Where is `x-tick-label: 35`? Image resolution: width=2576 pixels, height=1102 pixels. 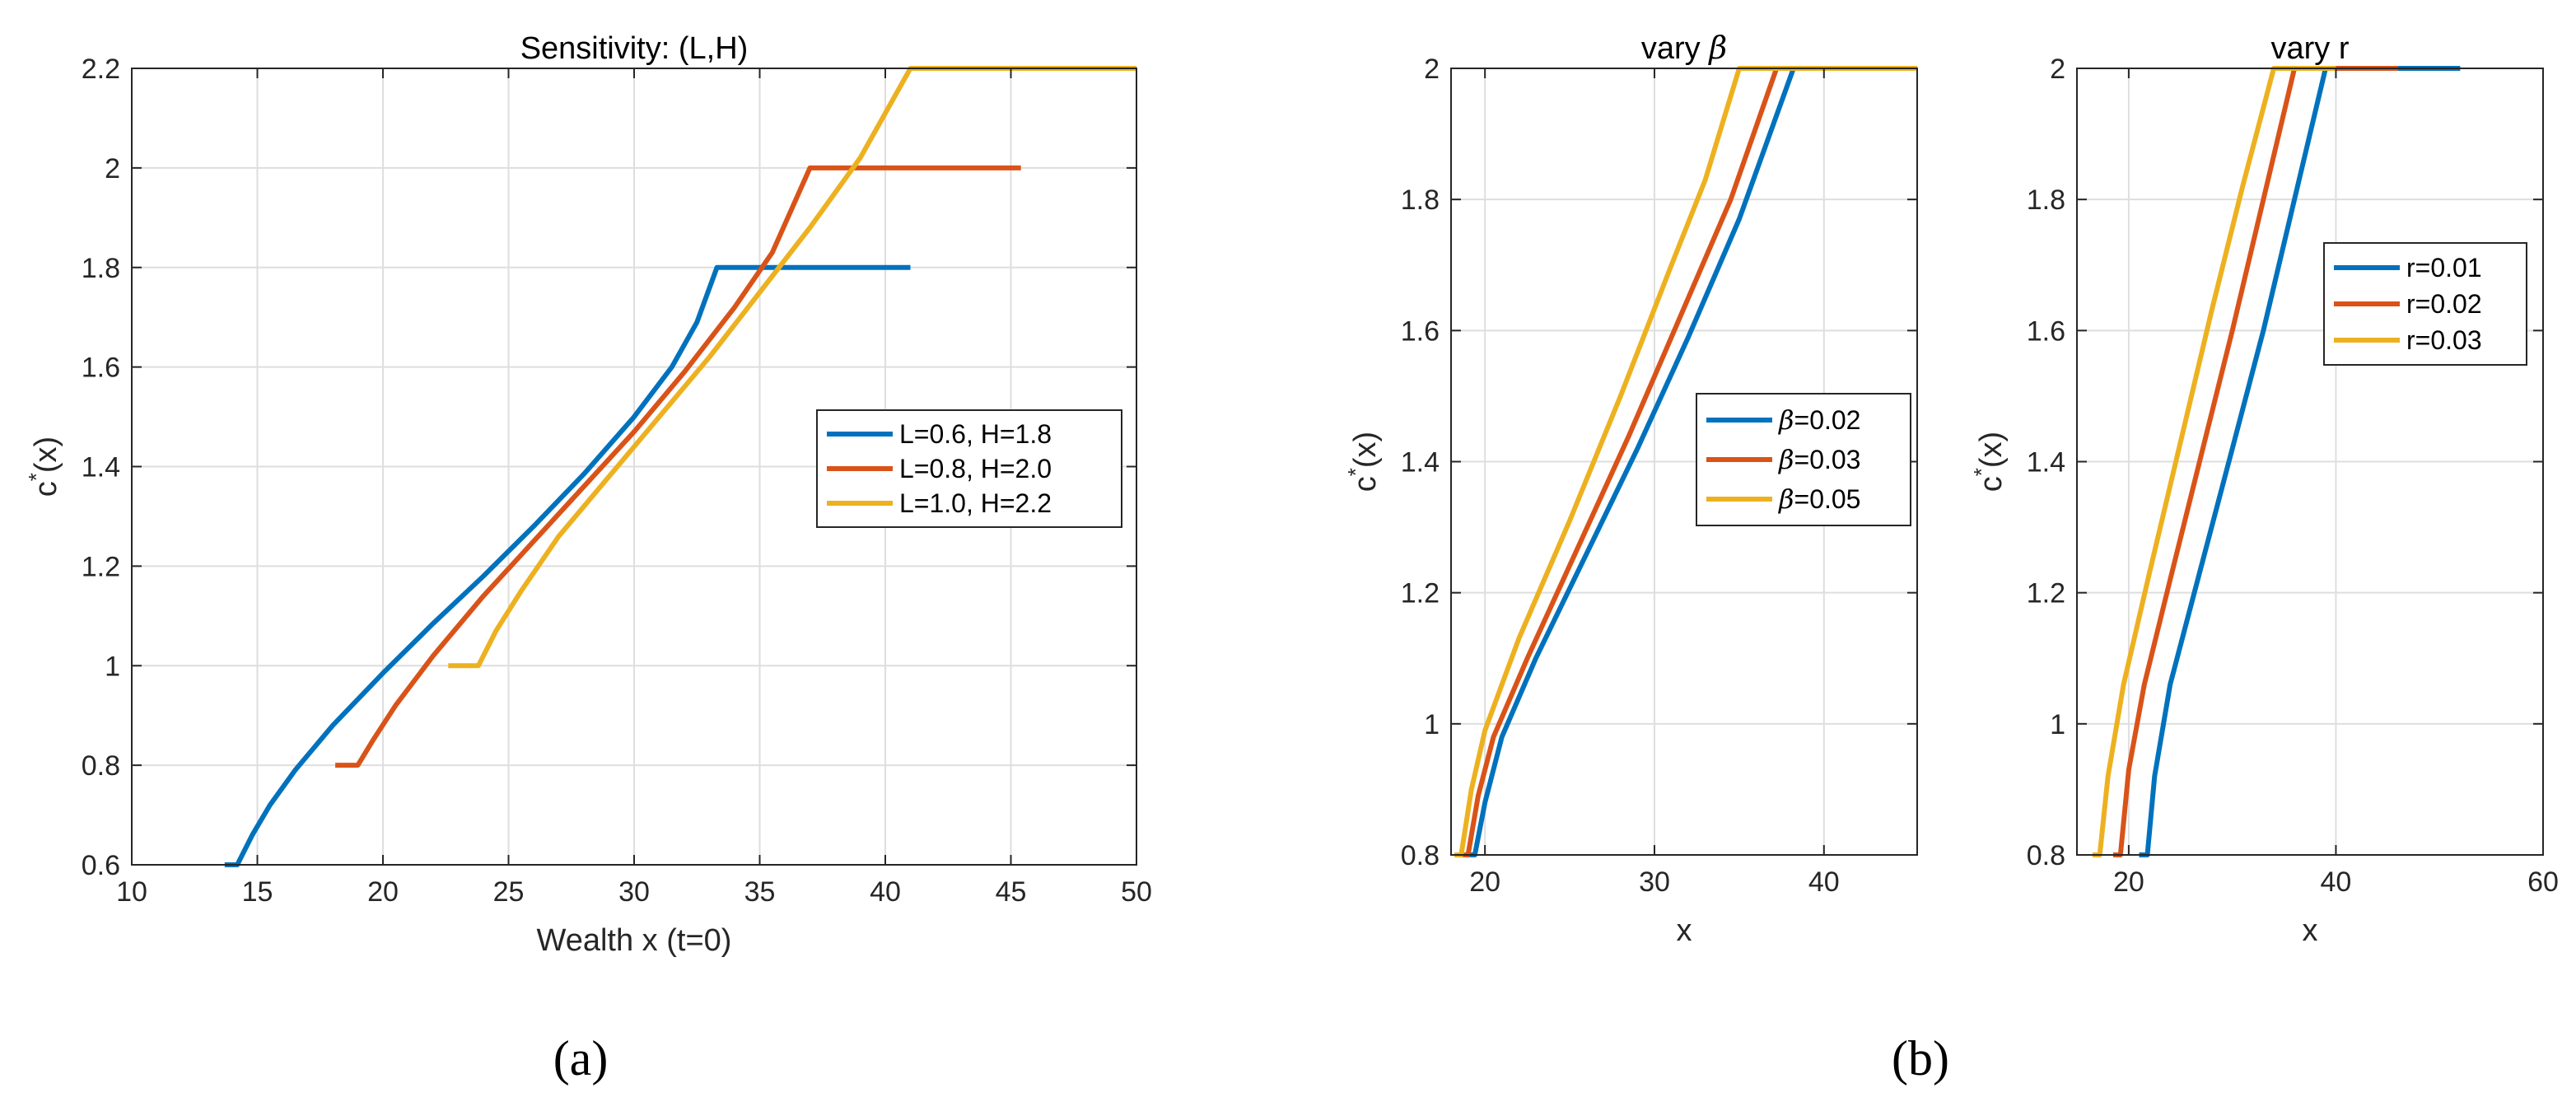 x-tick-label: 35 is located at coordinates (760, 892).